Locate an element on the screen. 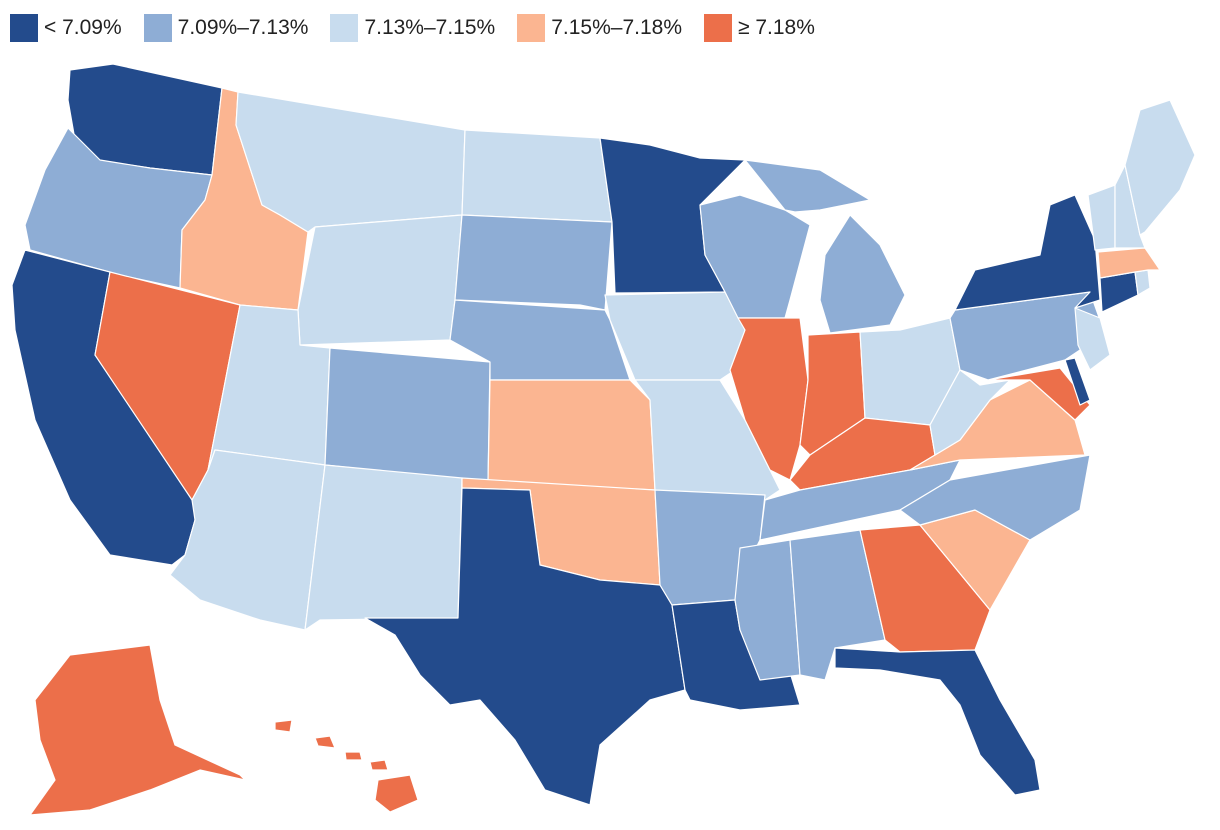 The height and width of the screenshot is (830, 1220). state-me is located at coordinates (1160, 167).